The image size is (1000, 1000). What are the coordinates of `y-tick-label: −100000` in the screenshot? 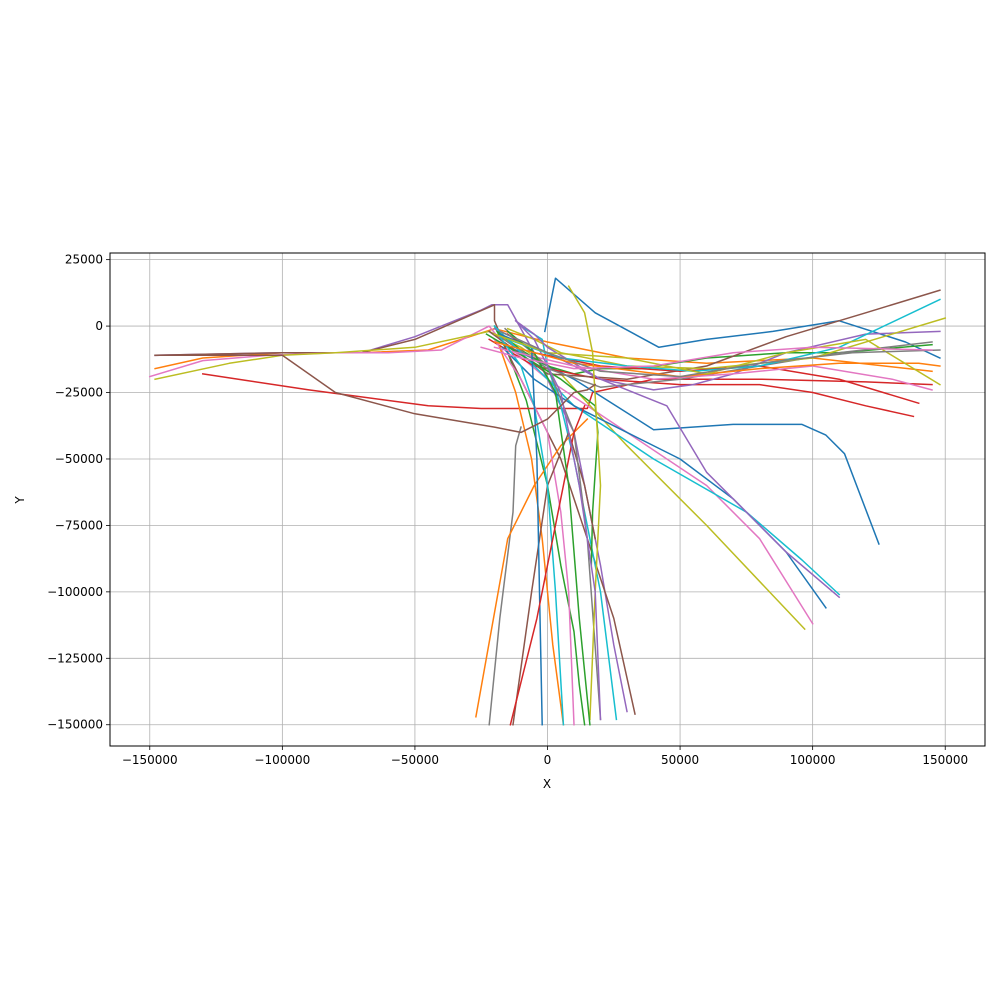 It's located at (75, 592).